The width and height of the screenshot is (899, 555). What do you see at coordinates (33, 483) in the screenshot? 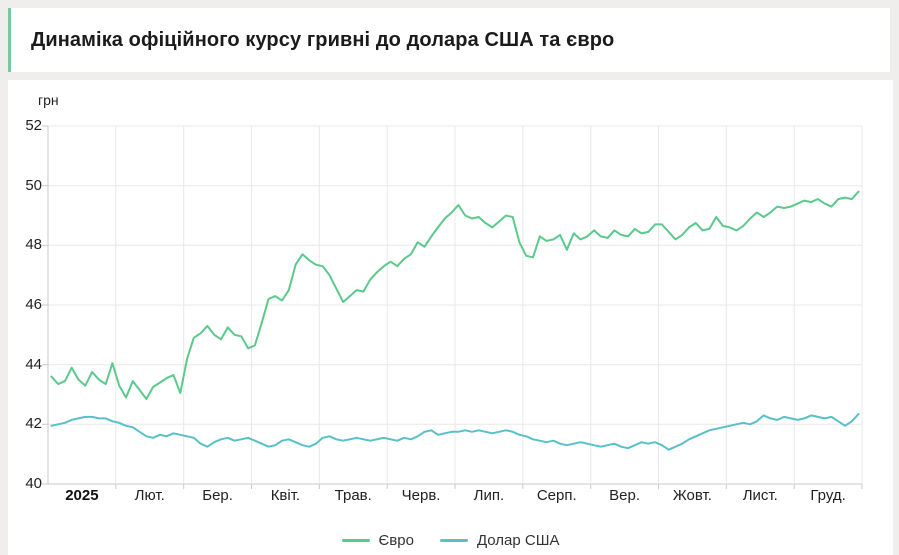
I see `y-tick-label: 40` at bounding box center [33, 483].